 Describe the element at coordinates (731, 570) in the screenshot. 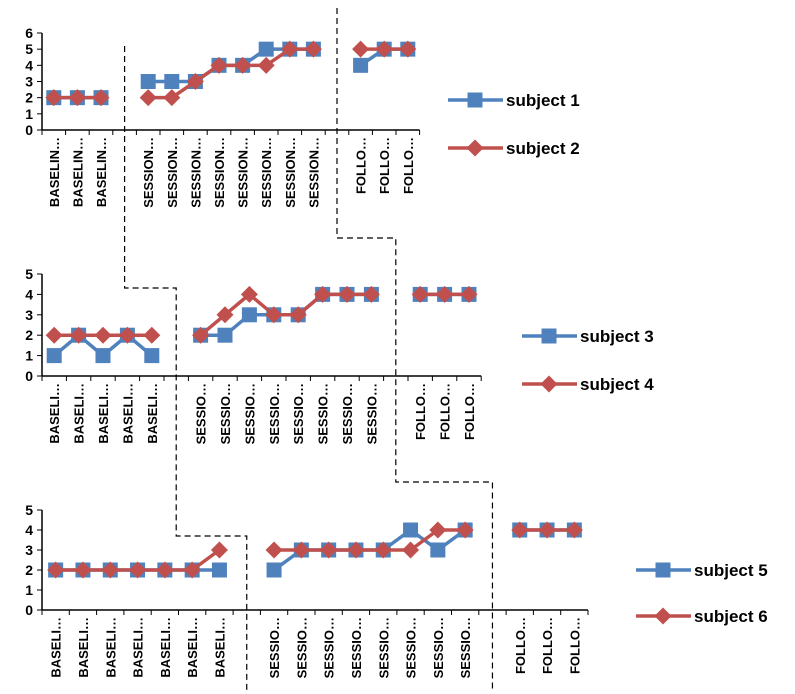

I see `legend-label: subject 5` at that location.